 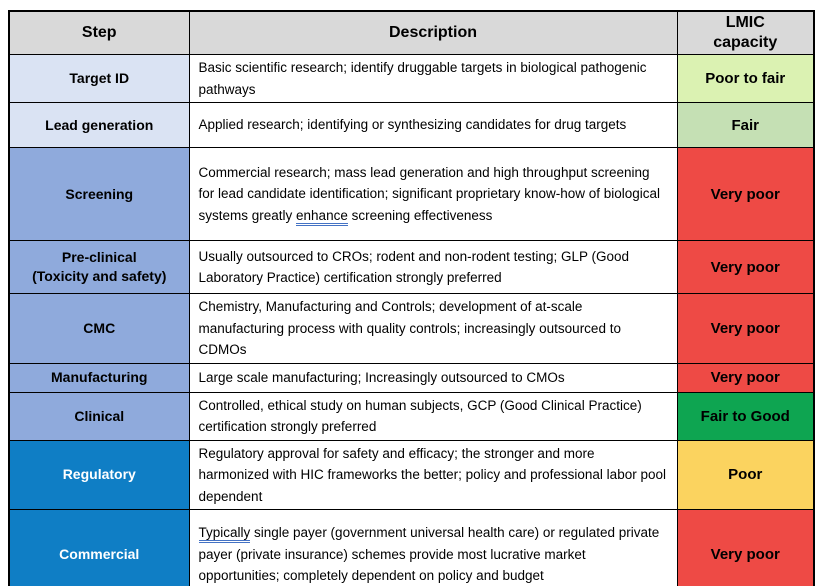 I want to click on capacity-label: Fair, so click(x=745, y=125).